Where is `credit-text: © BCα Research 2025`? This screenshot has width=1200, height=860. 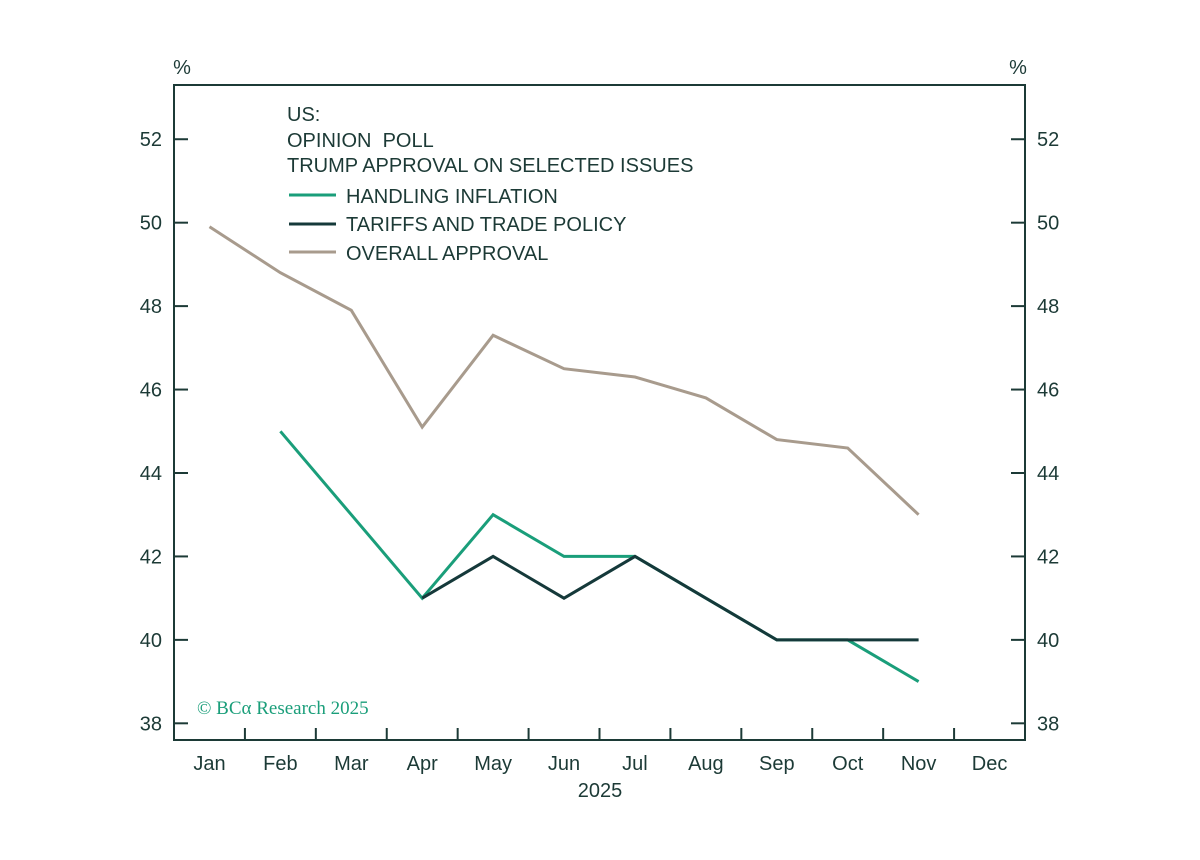
credit-text: © BCα Research 2025 is located at coordinates (283, 708).